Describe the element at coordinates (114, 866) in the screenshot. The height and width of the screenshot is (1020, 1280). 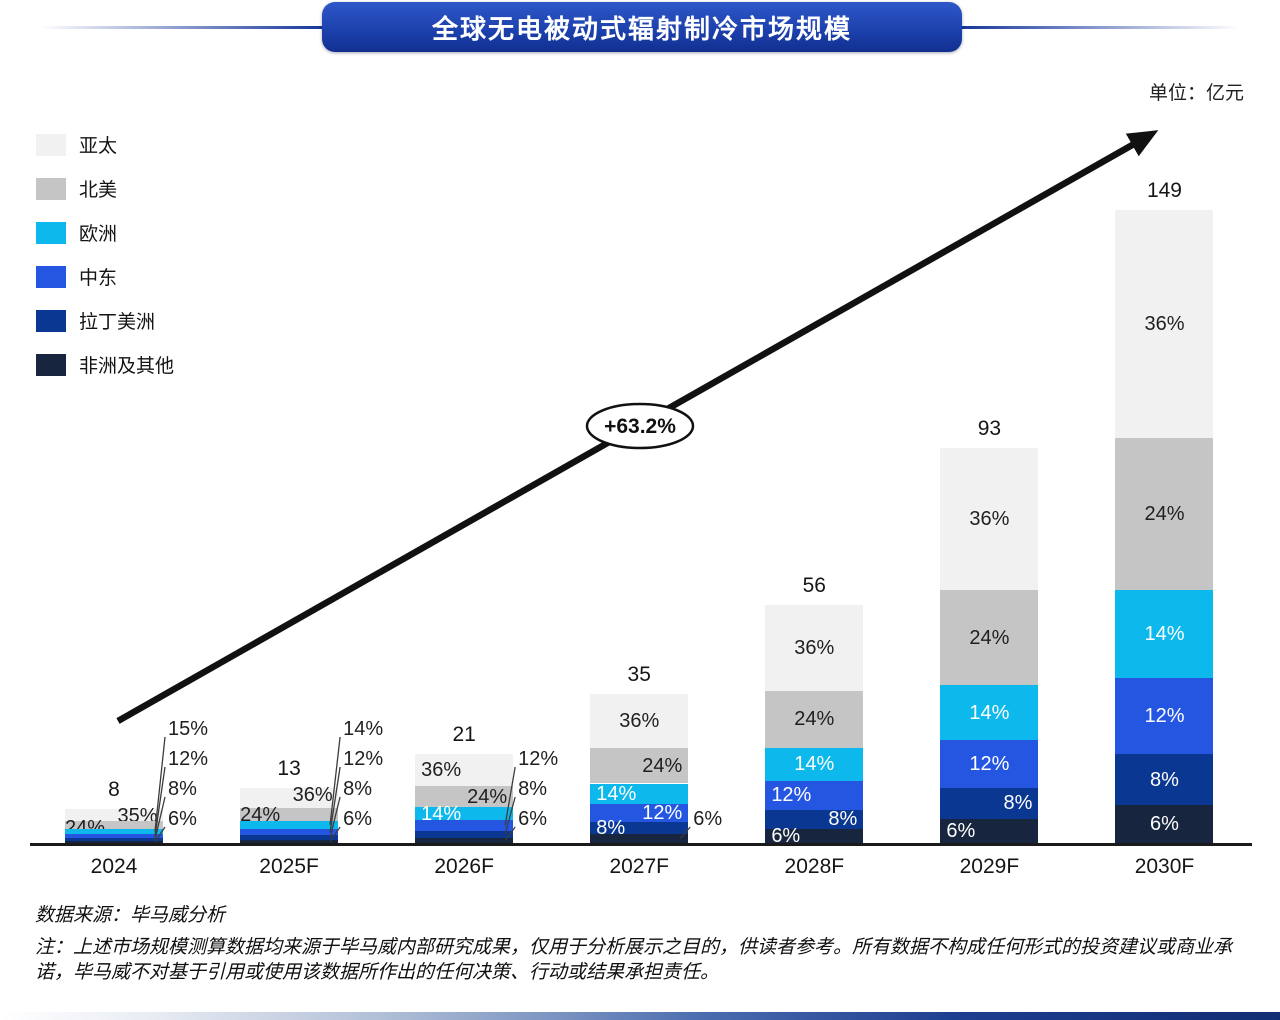
I see `x-axis-label: 2024` at that location.